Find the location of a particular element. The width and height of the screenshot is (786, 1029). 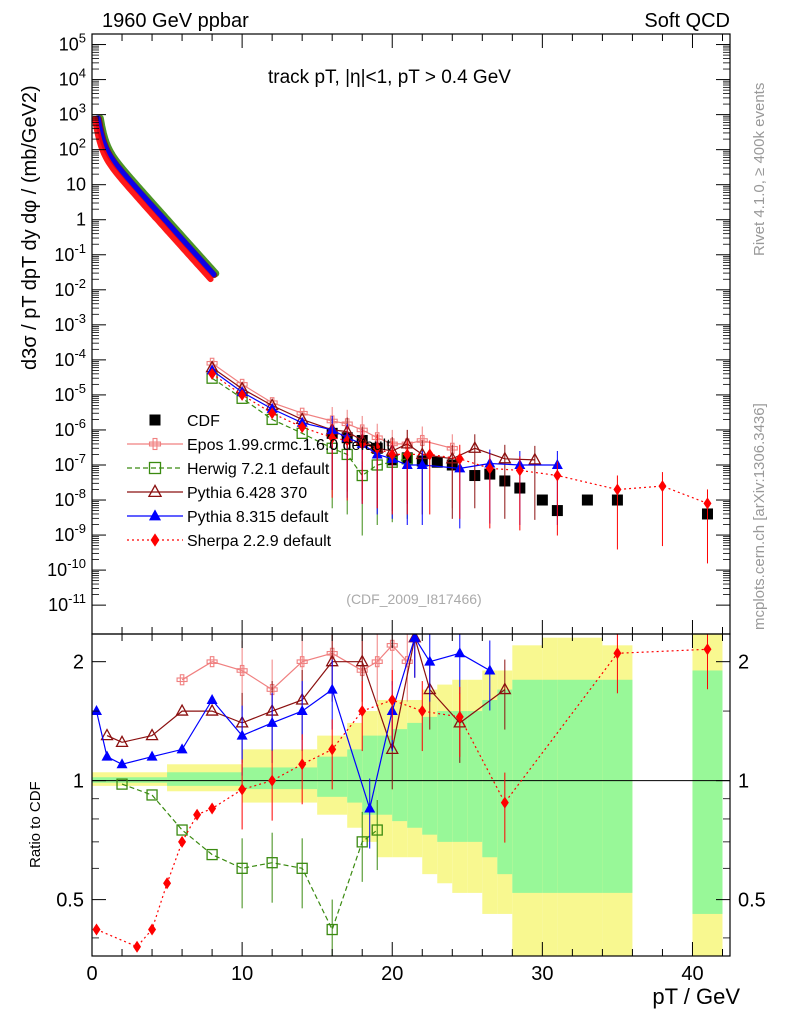

y-tick-label-top: 10⁻¹ is located at coordinates (70, 253).